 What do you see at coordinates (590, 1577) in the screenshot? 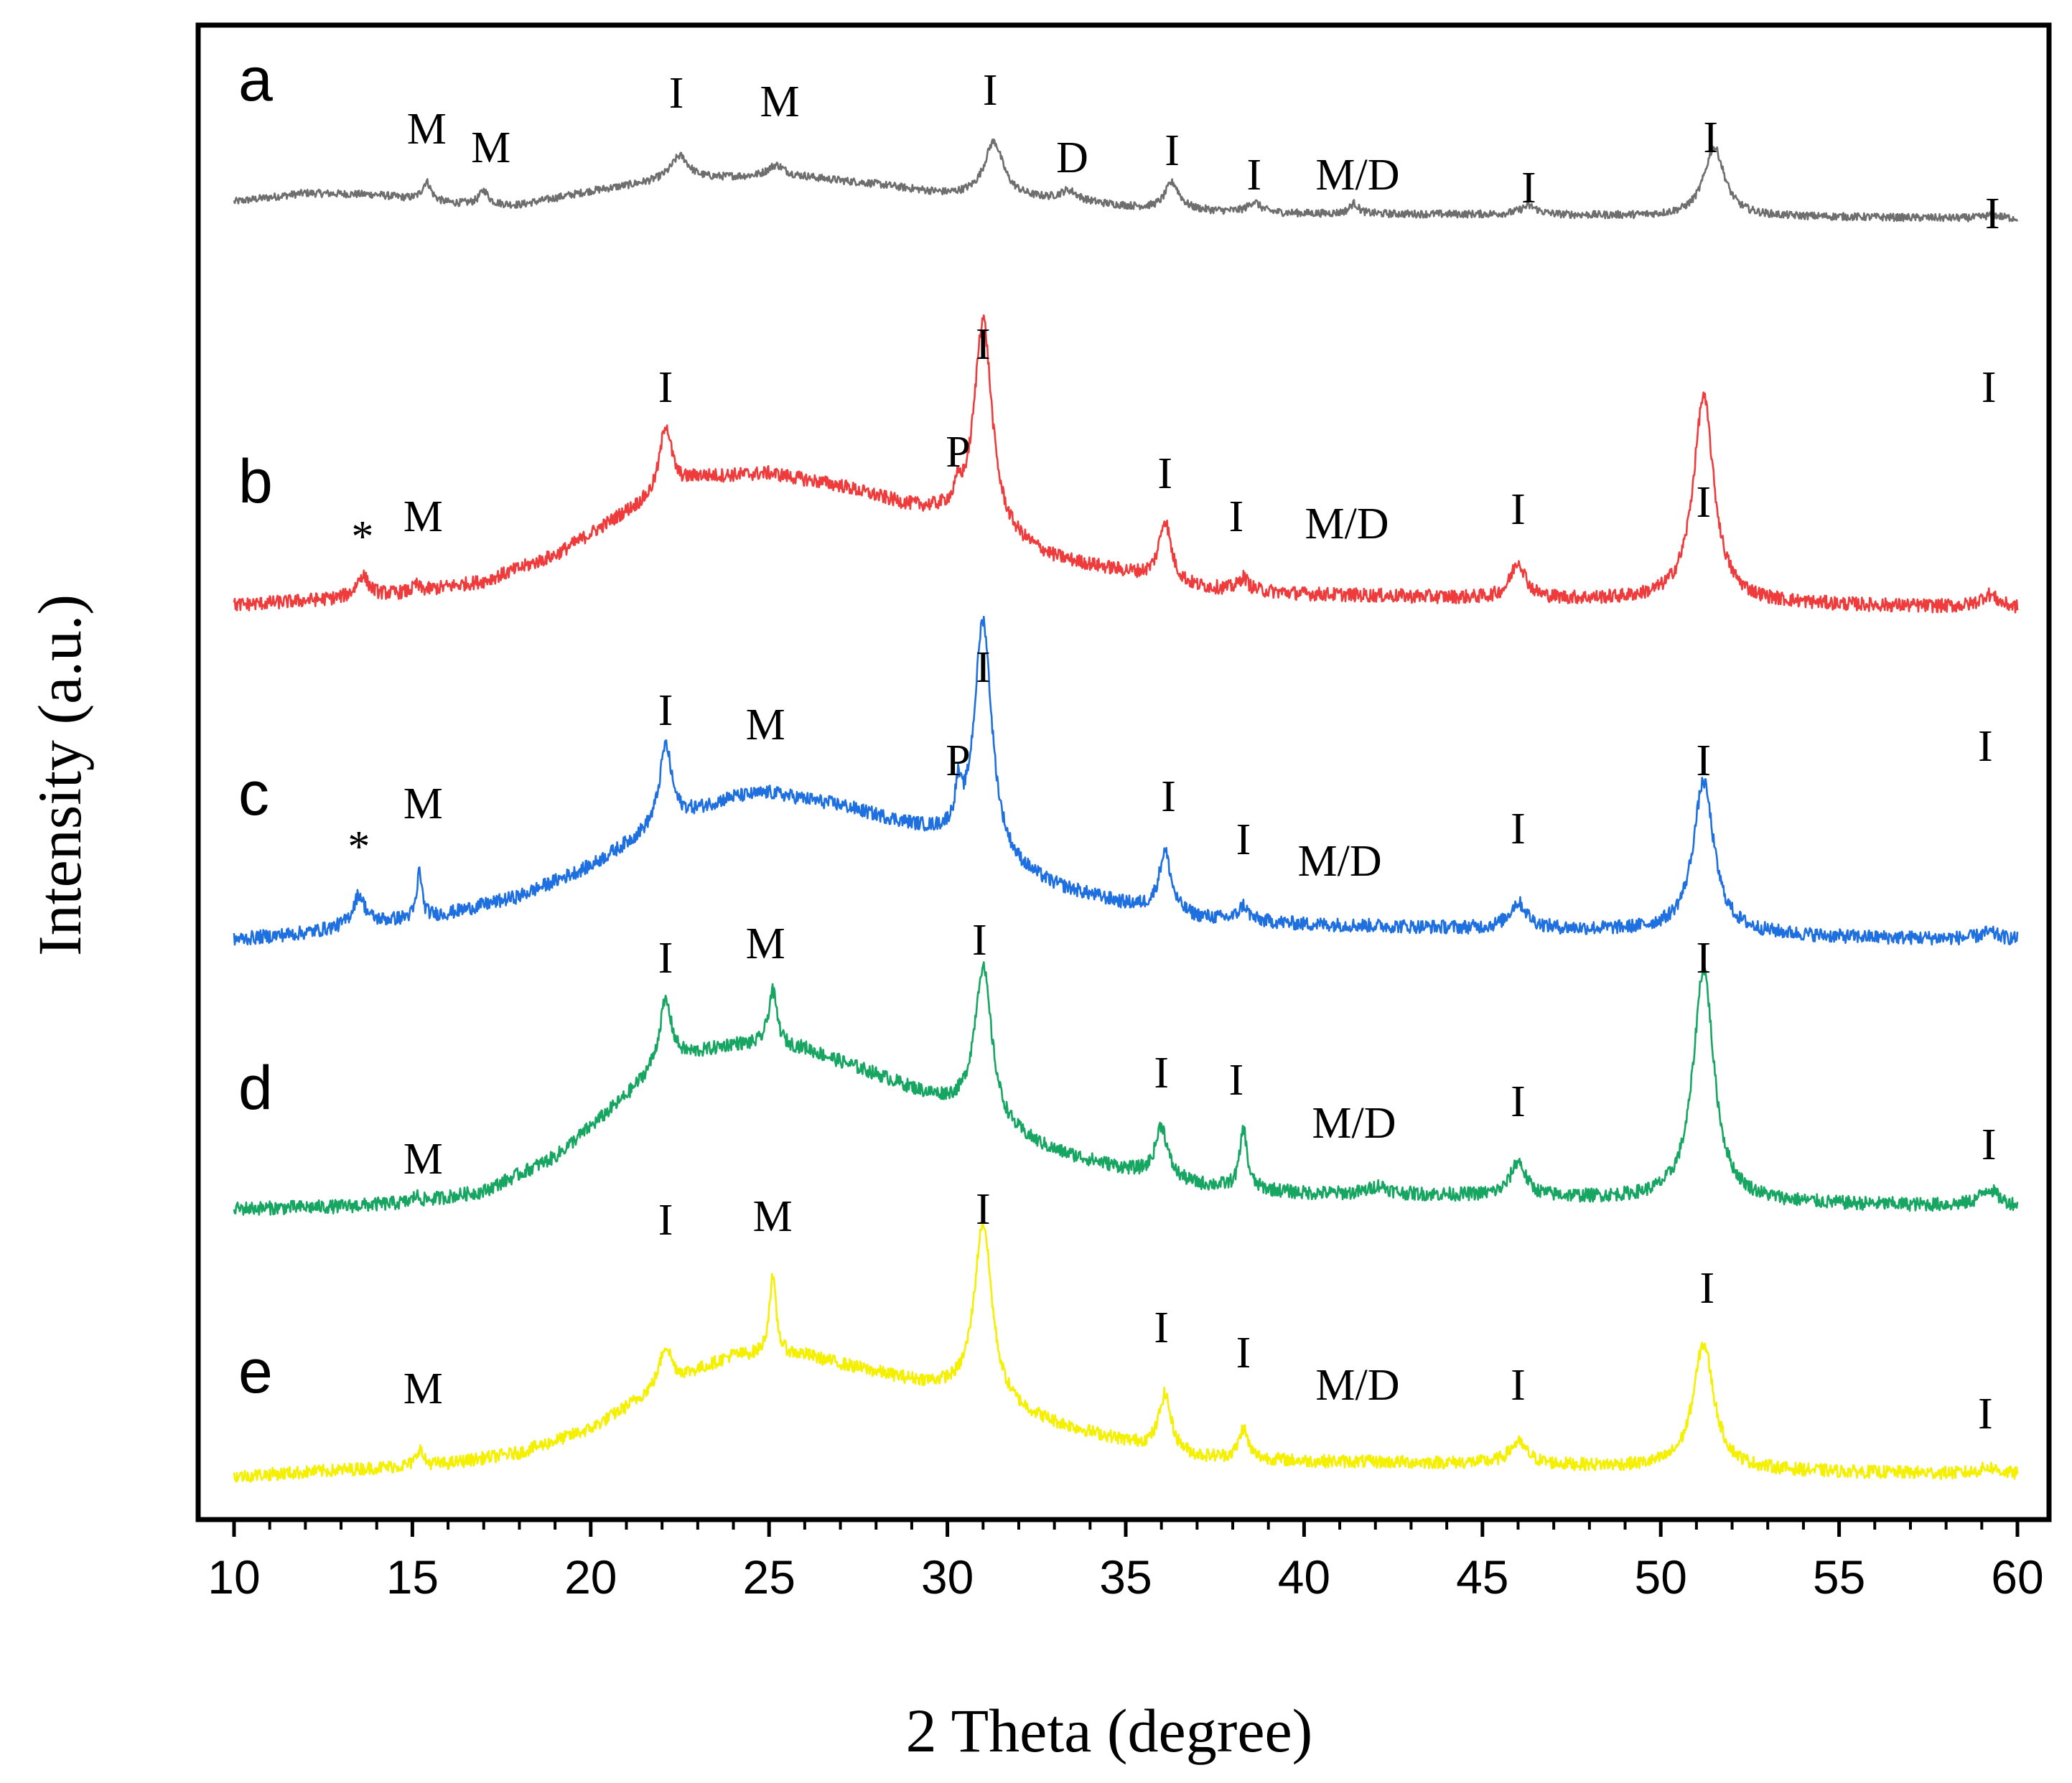
I see `x-tick-label: 20` at bounding box center [590, 1577].